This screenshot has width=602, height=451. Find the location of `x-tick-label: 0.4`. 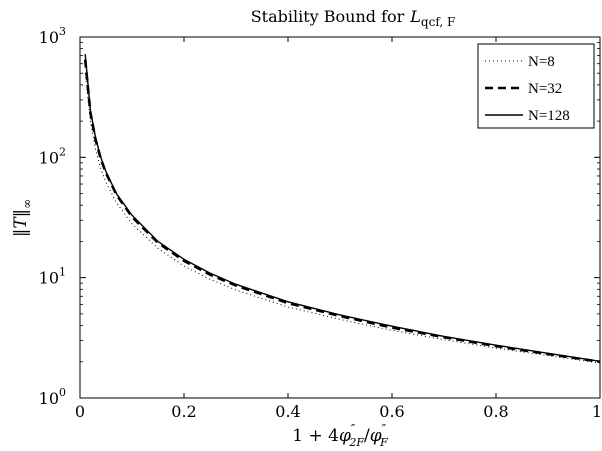

x-tick-label: 0.4 is located at coordinates (287, 411).